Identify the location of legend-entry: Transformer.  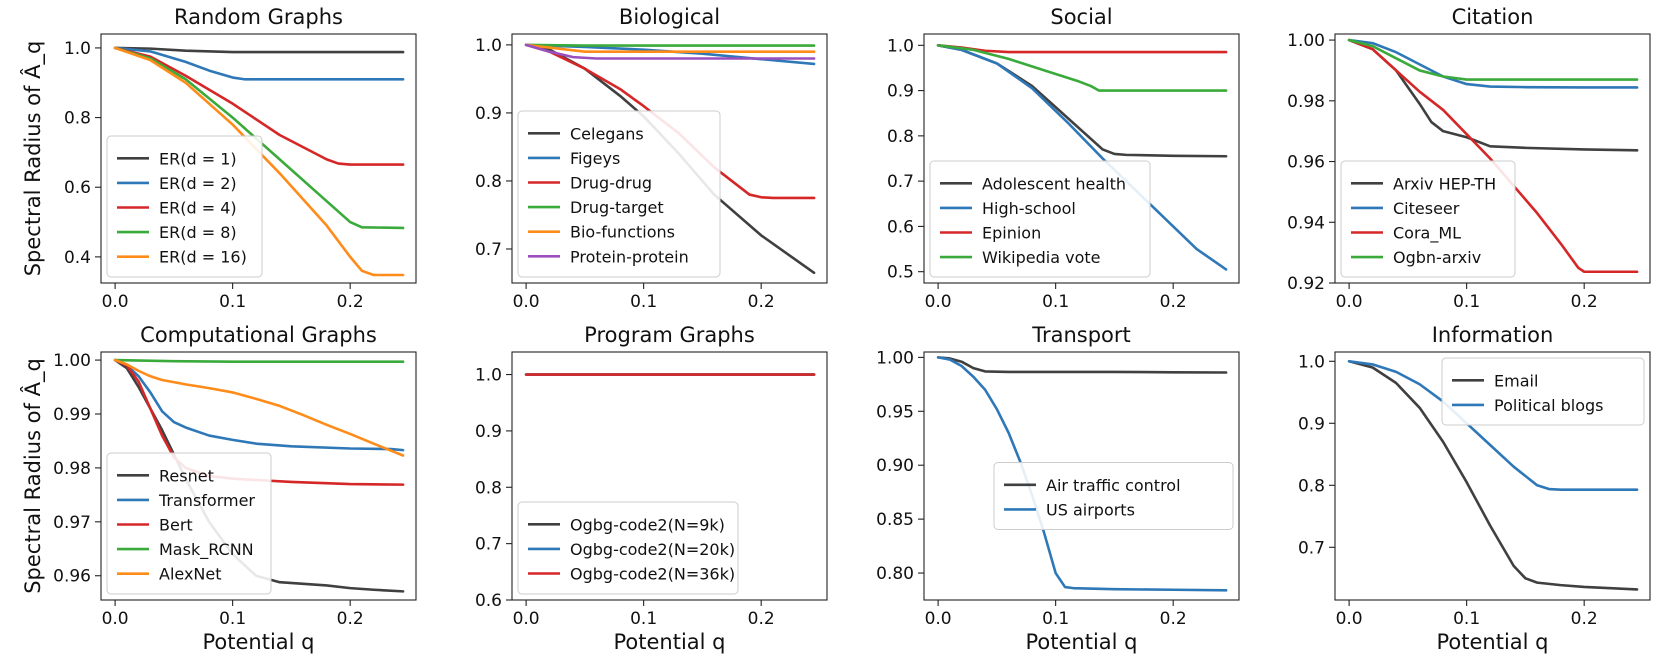
(206, 500).